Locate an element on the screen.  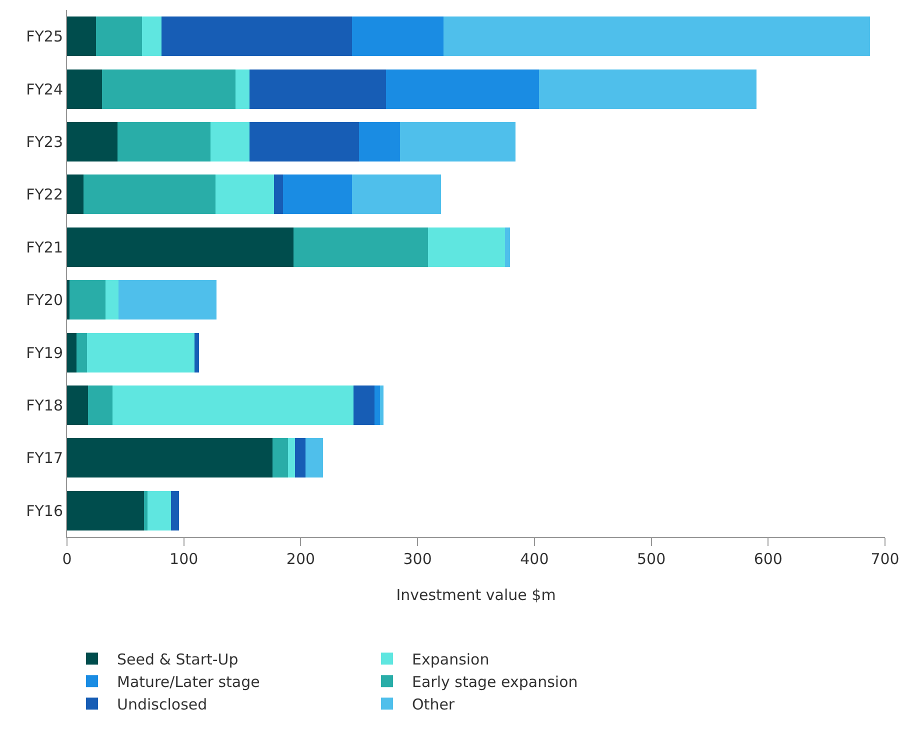
legend-label: Seed & Start-Up is located at coordinates (177, 659).